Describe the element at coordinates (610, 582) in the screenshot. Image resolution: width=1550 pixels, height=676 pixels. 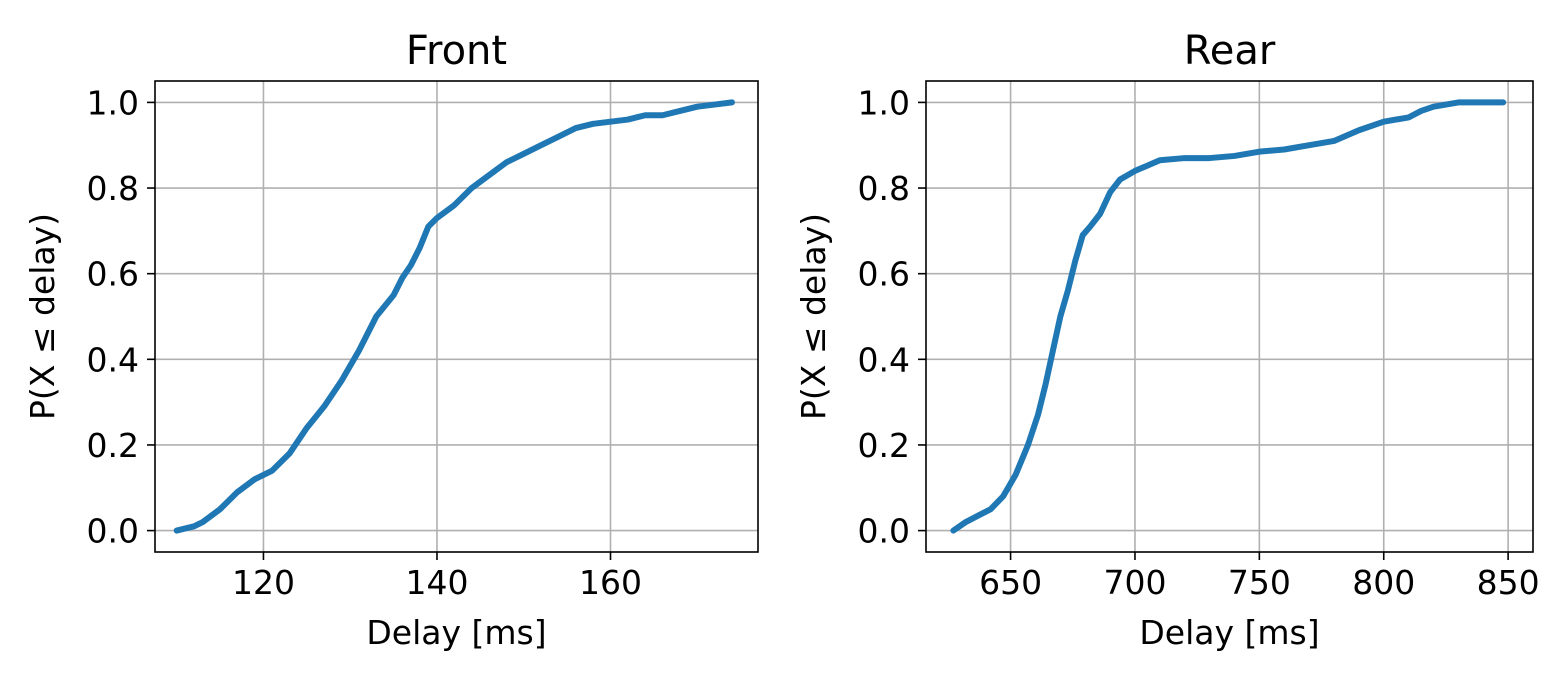
I see `front-x-tick-label: 160` at that location.